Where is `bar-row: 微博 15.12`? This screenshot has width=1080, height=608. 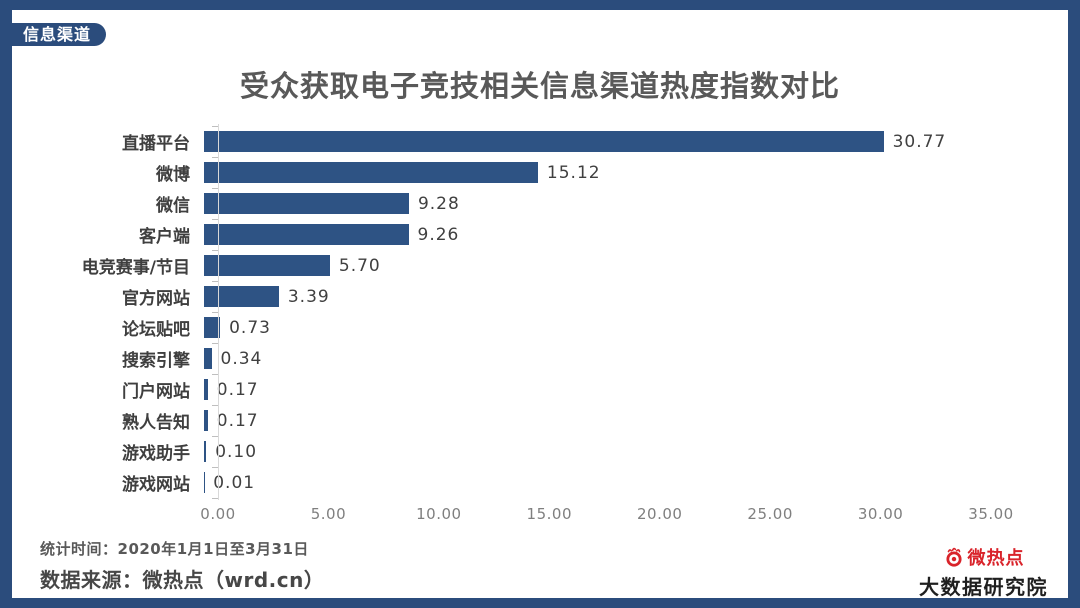 bar-row: 微博 15.12 is located at coordinates (546, 172).